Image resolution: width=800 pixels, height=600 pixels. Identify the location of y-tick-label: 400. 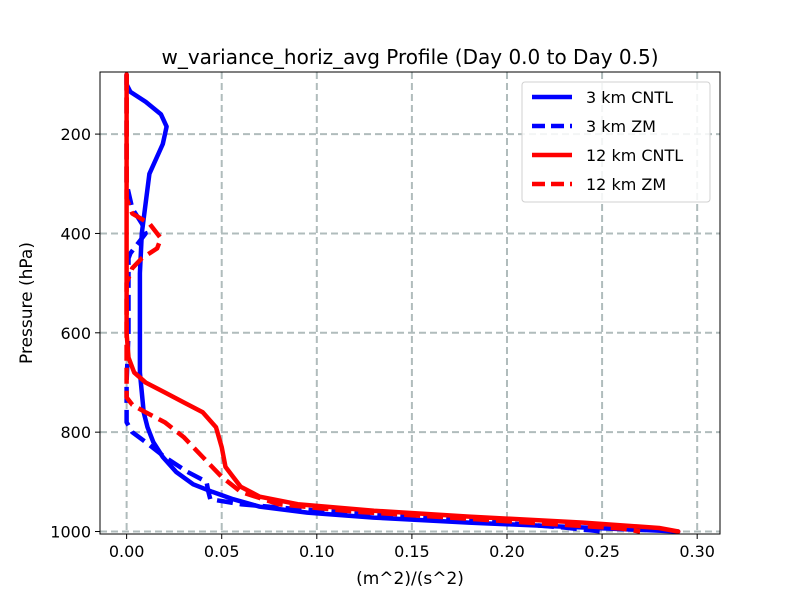
(75, 233).